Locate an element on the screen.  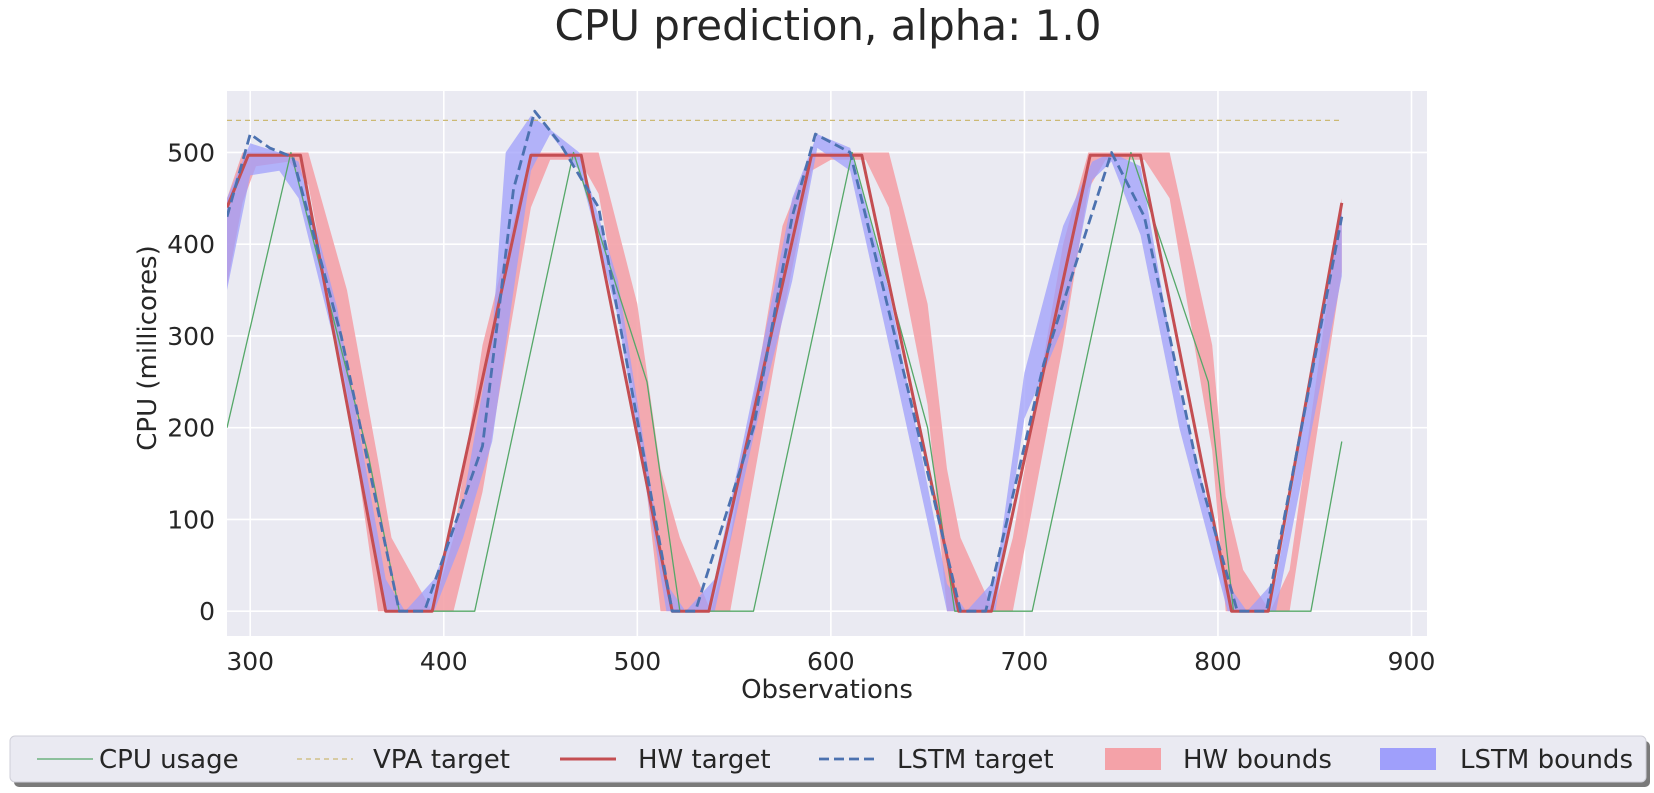
legend-label: LSTM bounds is located at coordinates (1546, 760).